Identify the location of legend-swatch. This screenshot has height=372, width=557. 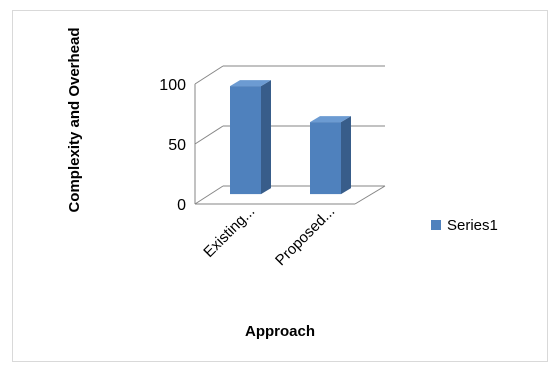
(436, 225).